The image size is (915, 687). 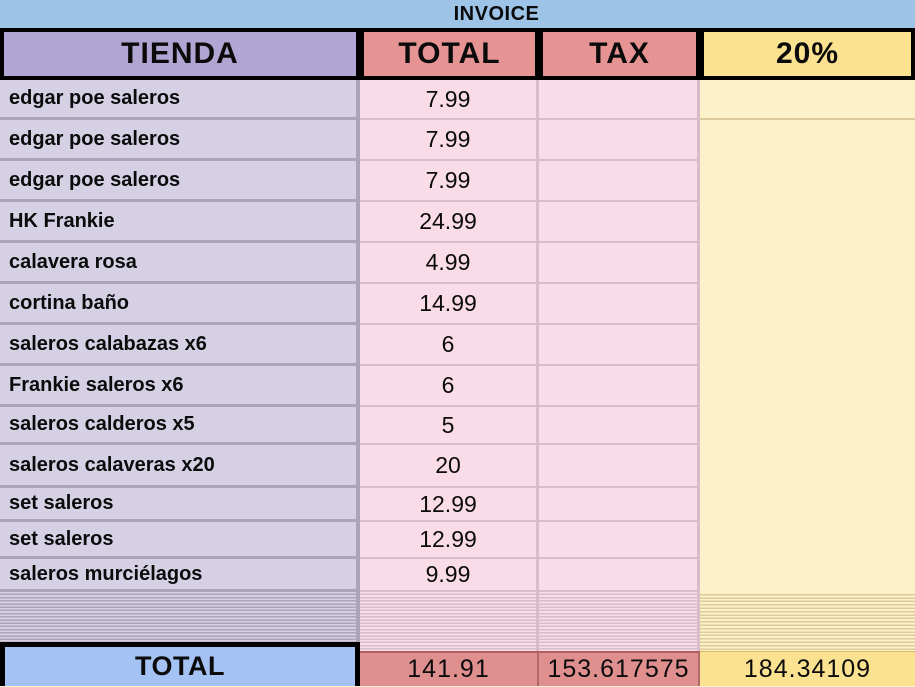 I want to click on pct-cell, so click(x=807, y=100).